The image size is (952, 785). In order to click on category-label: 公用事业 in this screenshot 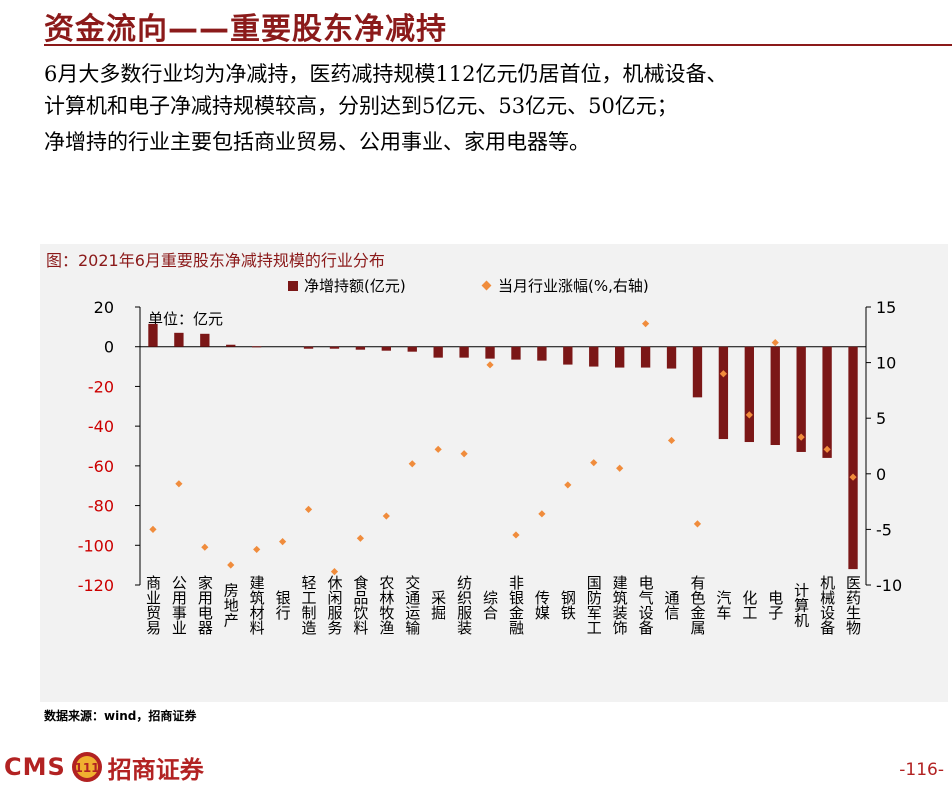, I will do `click(179, 605)`.